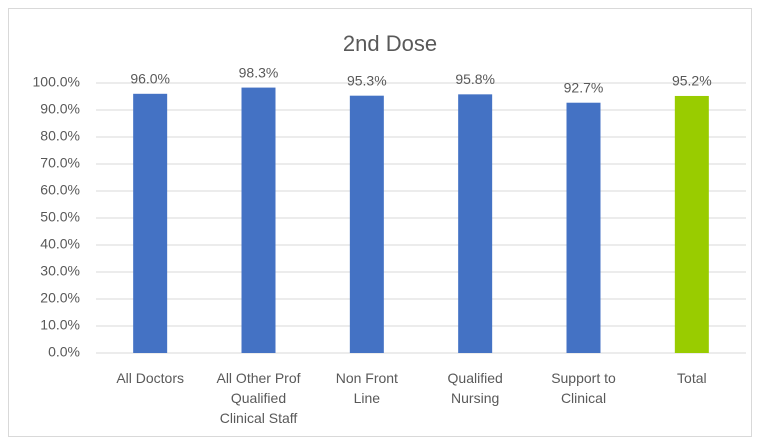 The width and height of the screenshot is (759, 442). Describe the element at coordinates (64, 352) in the screenshot. I see `y-tick-label: 0.0%` at that location.